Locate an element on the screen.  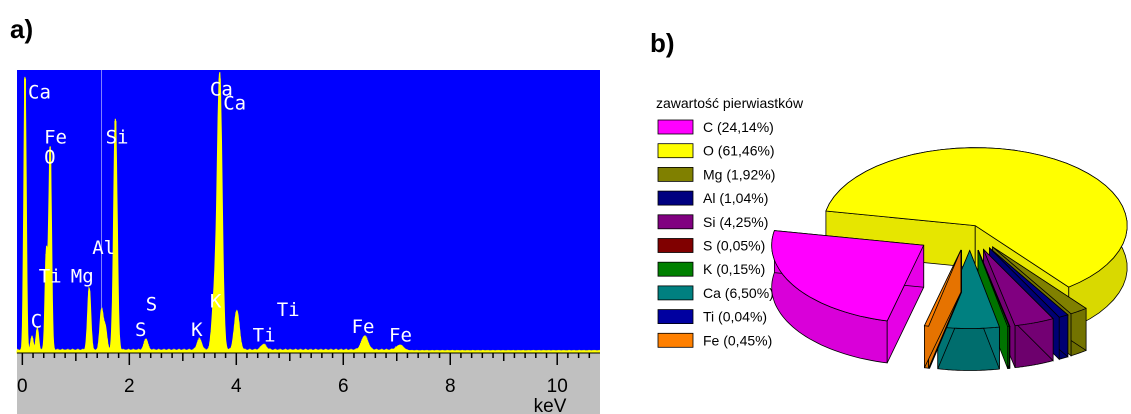
x-tick-label: 6 is located at coordinates (343, 386).